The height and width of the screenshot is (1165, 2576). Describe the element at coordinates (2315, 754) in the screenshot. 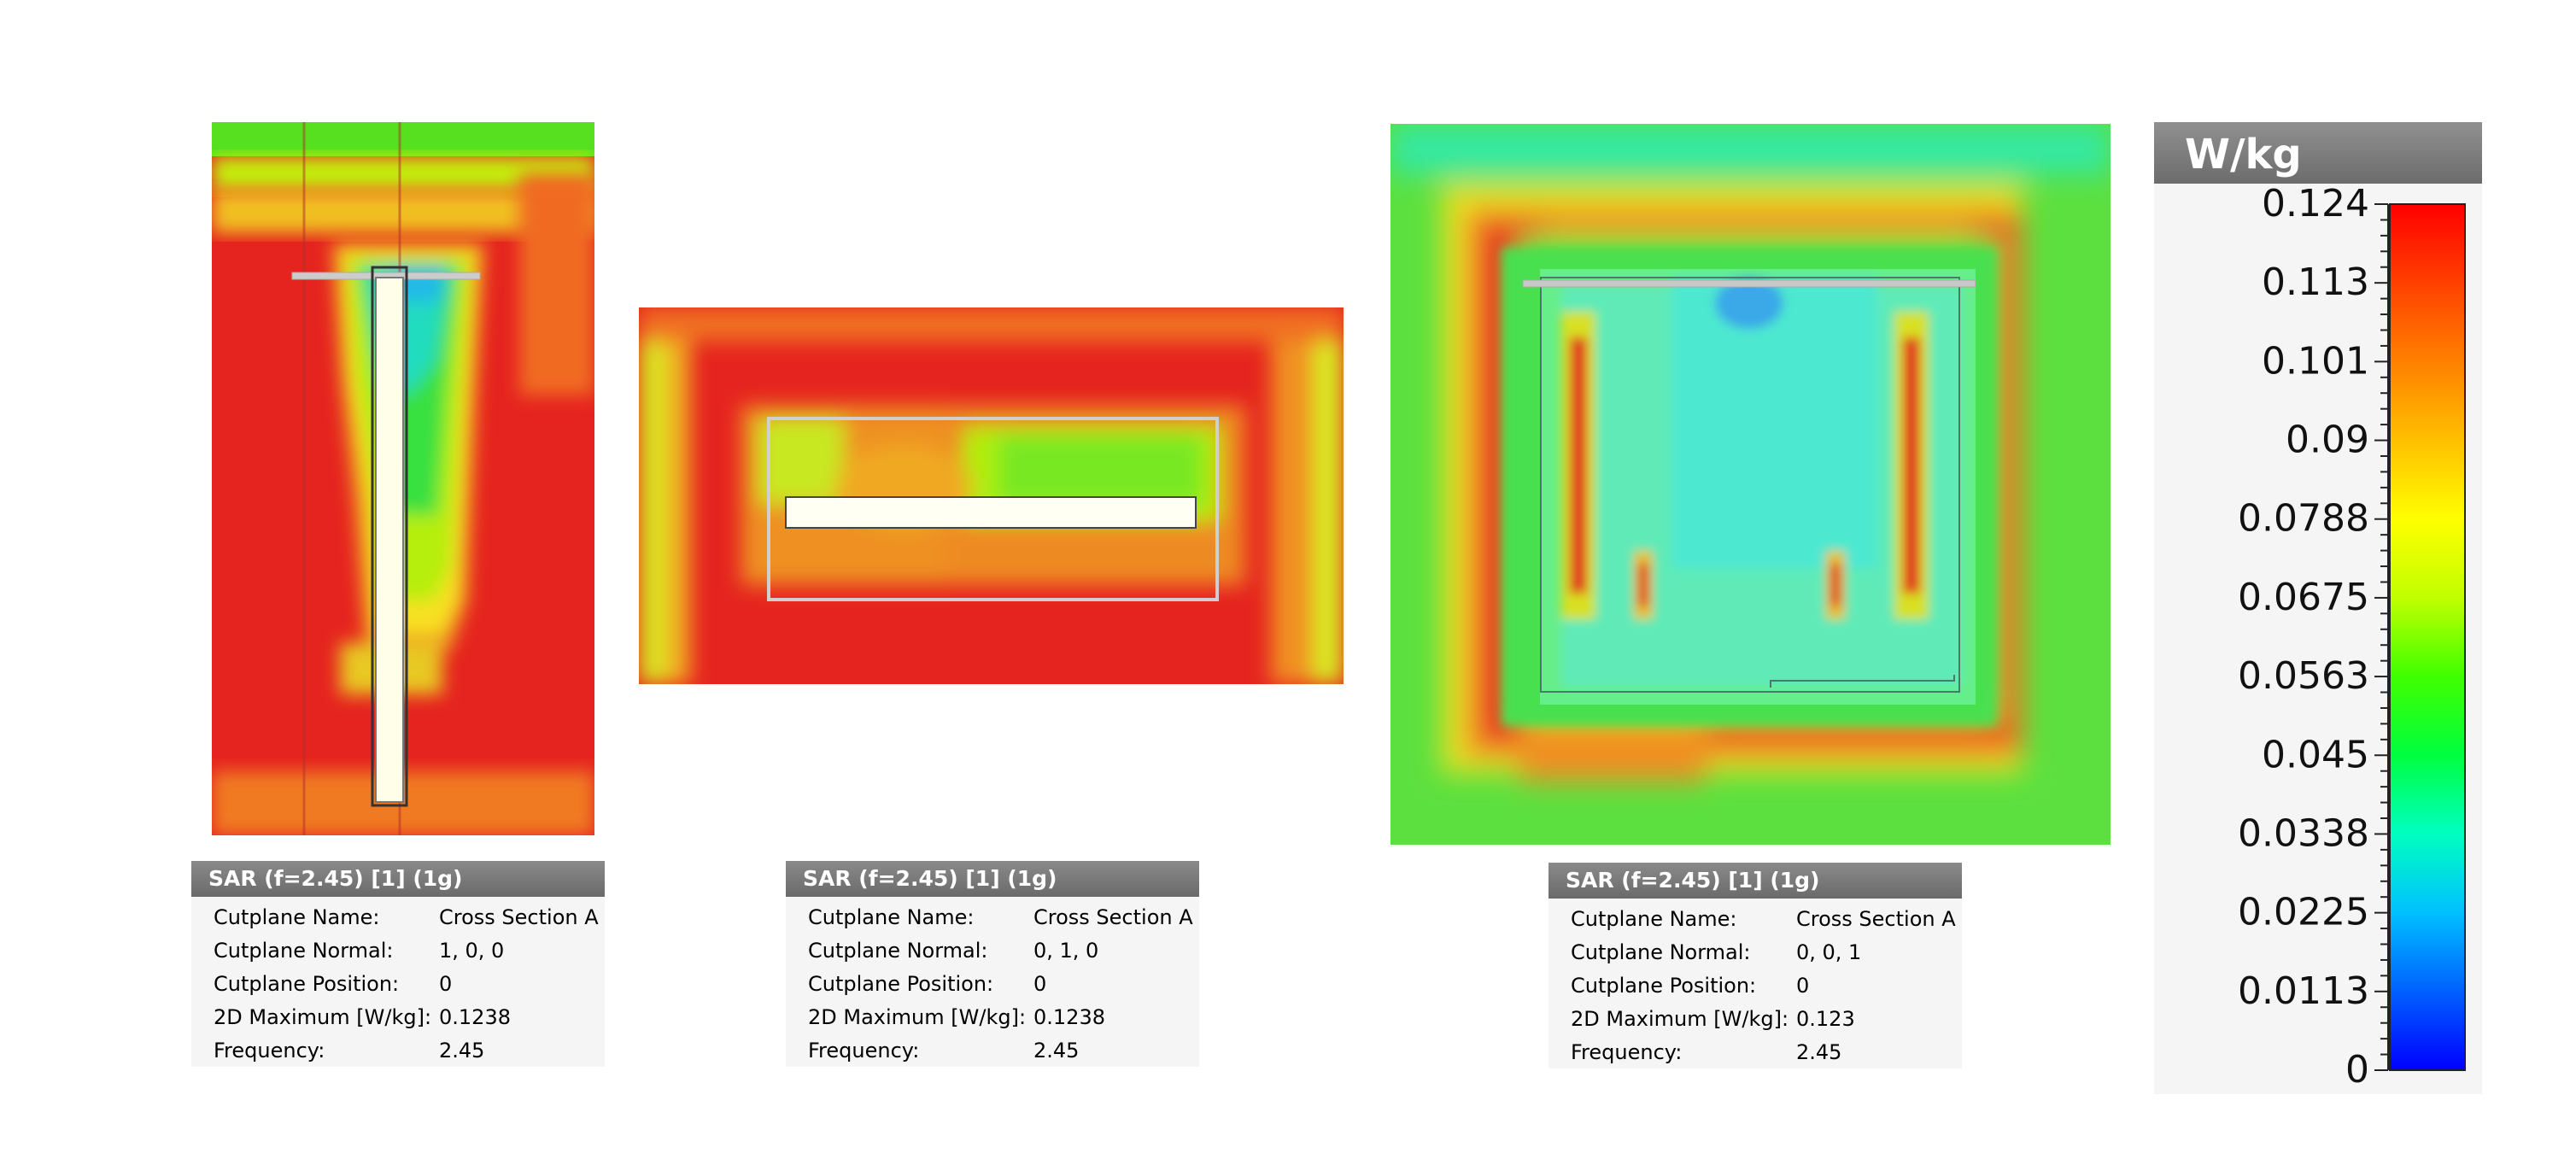

I see `legend-tick-label: 0.045` at that location.